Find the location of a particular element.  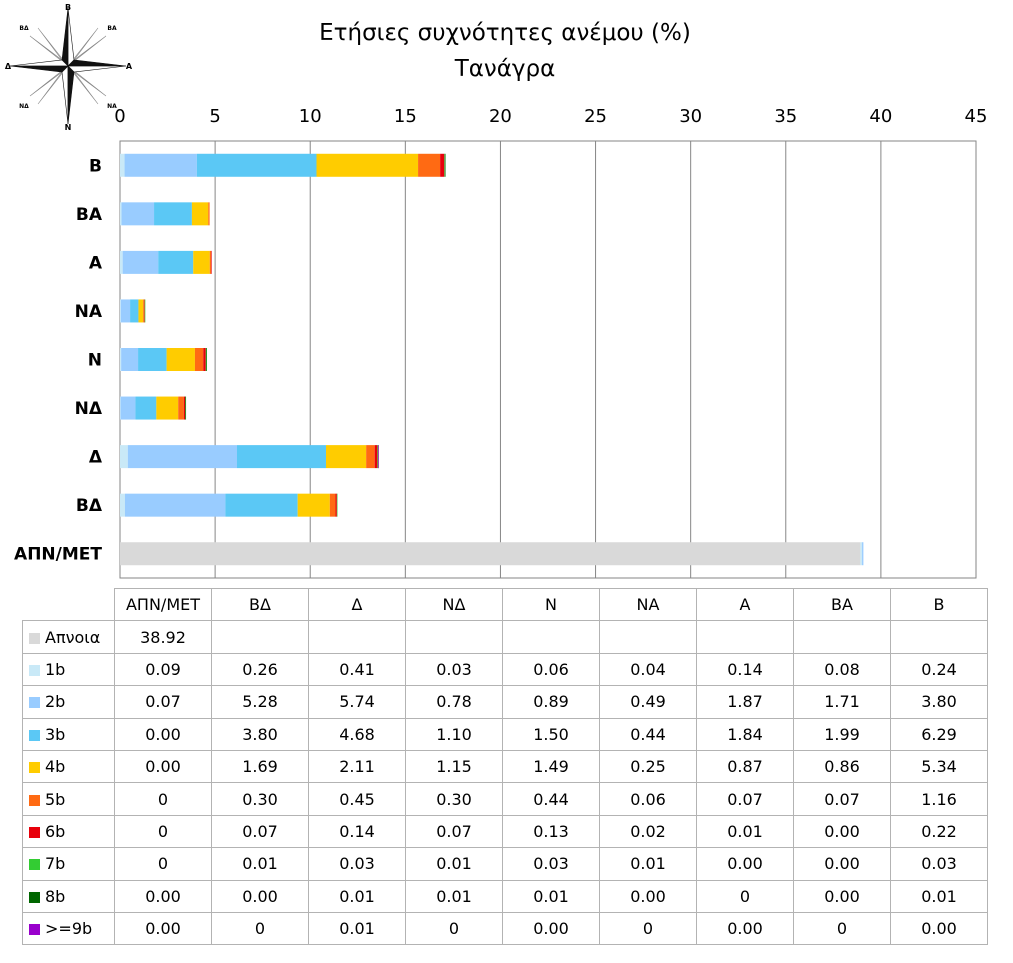

y-category-label: ΒΔ is located at coordinates (89, 506).